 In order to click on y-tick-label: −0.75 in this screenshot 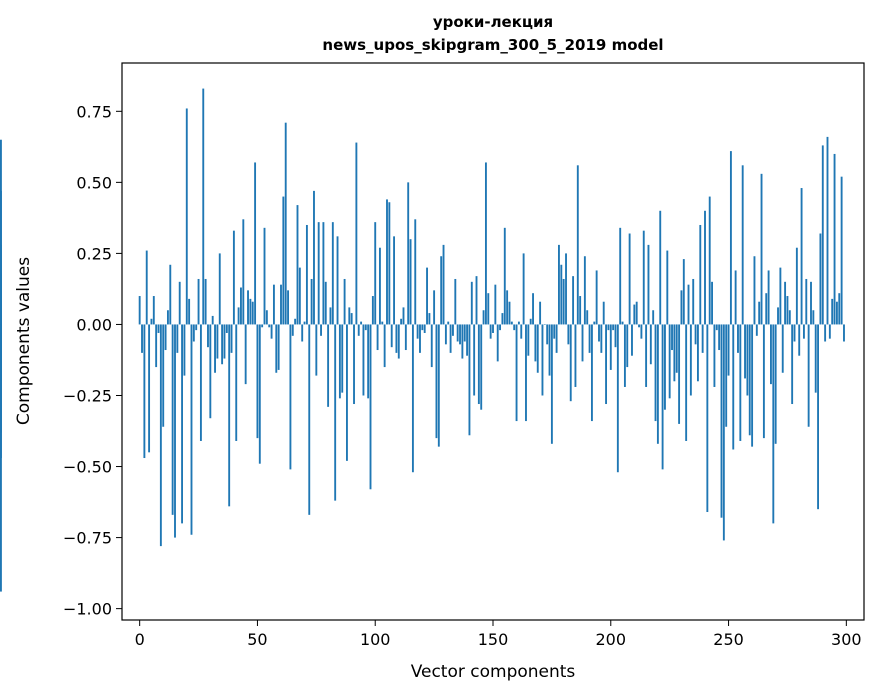, I will do `click(87, 538)`.